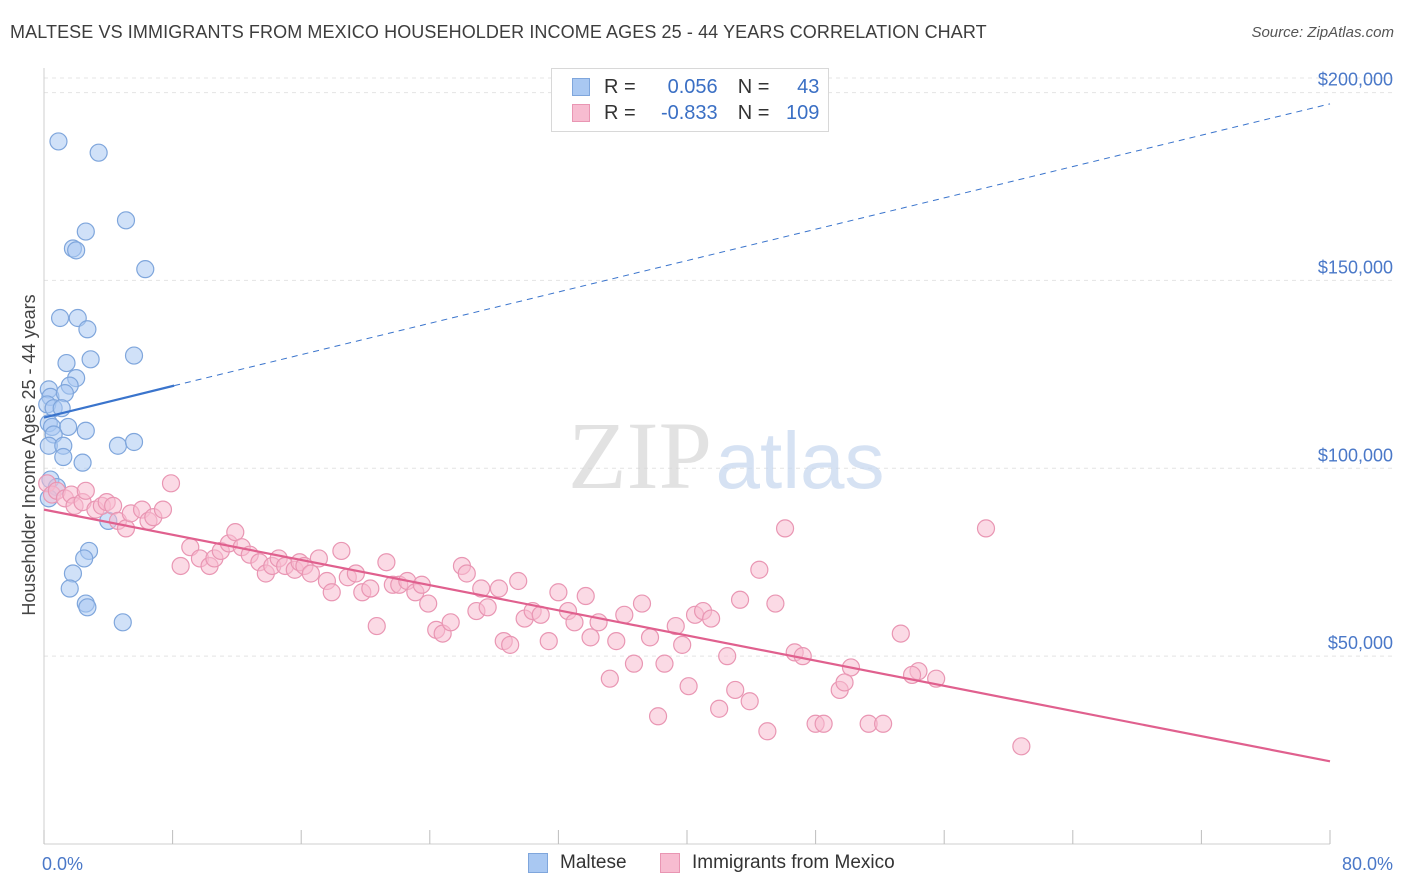 This screenshot has height=892, width=1406. Describe the element at coordinates (803, 112) in the screenshot. I see `legend-n-value: 109` at that location.